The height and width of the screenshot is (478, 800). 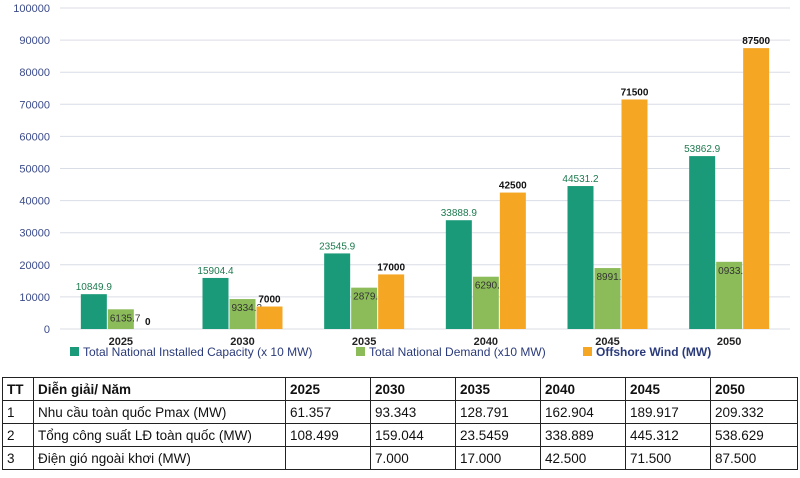 I want to click on data-label: 44531.2, so click(x=580, y=179).